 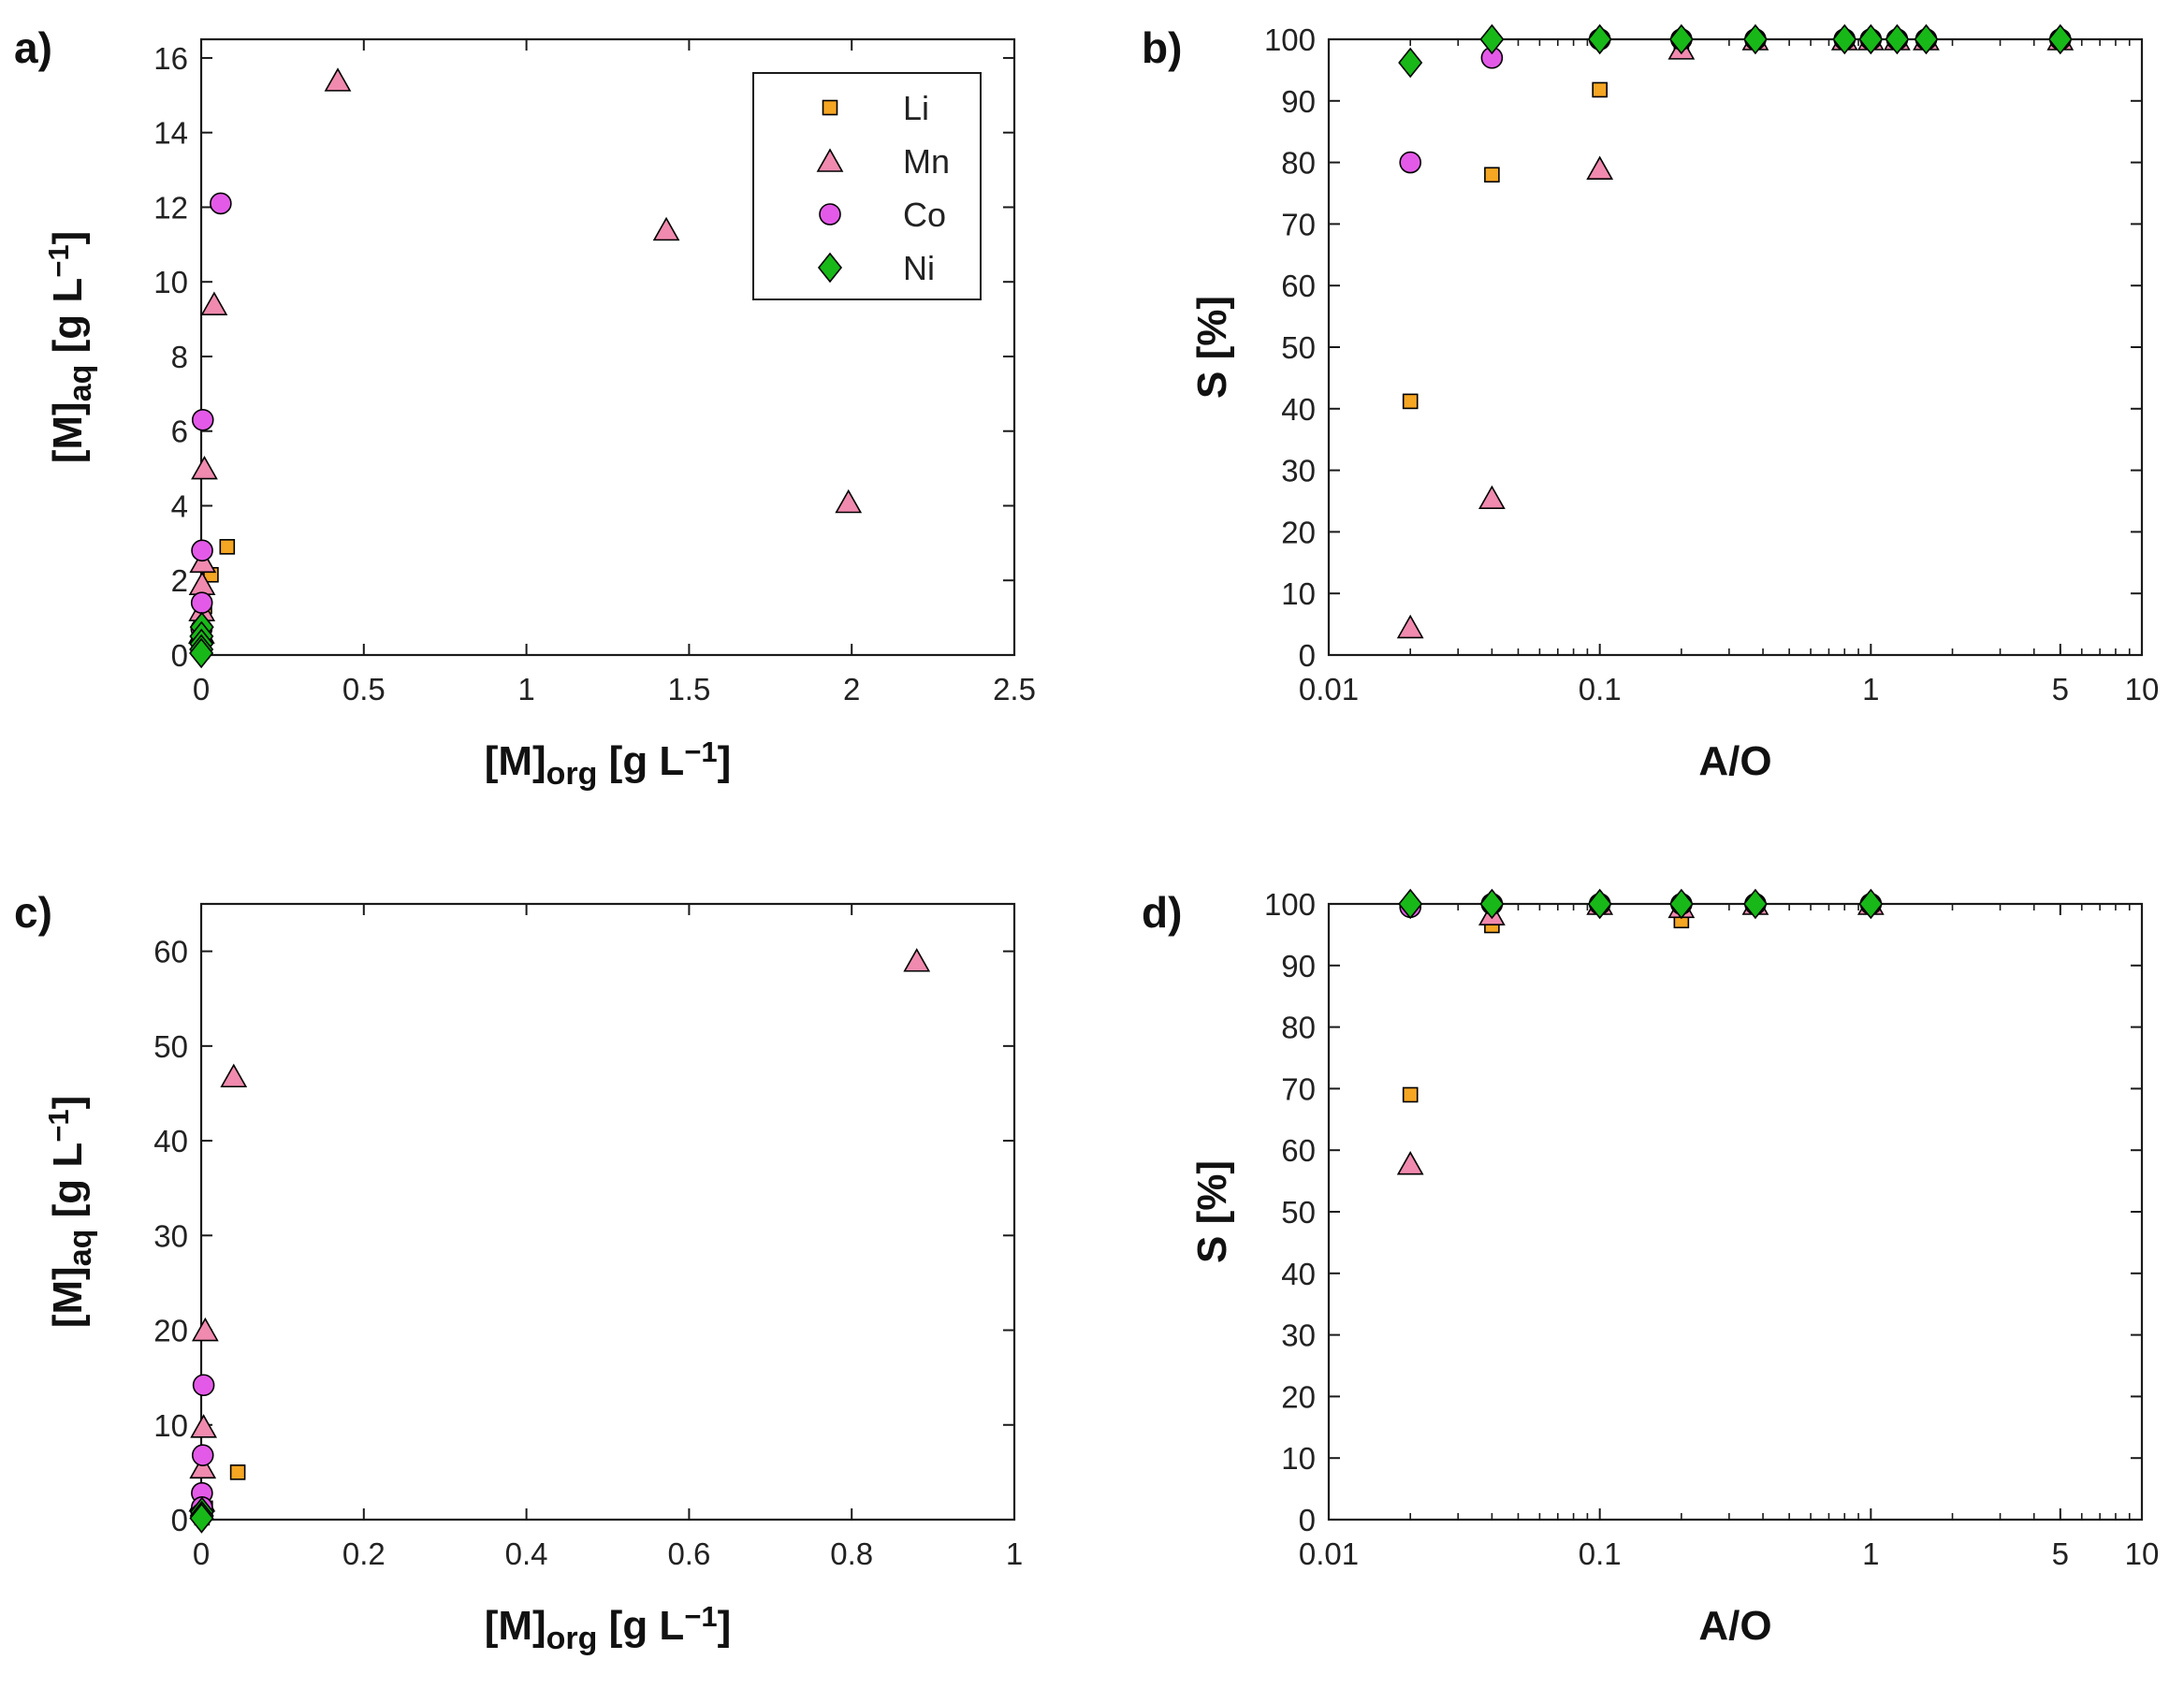 What do you see at coordinates (916, 108) in the screenshot?
I see `legend-label-li: Li` at bounding box center [916, 108].